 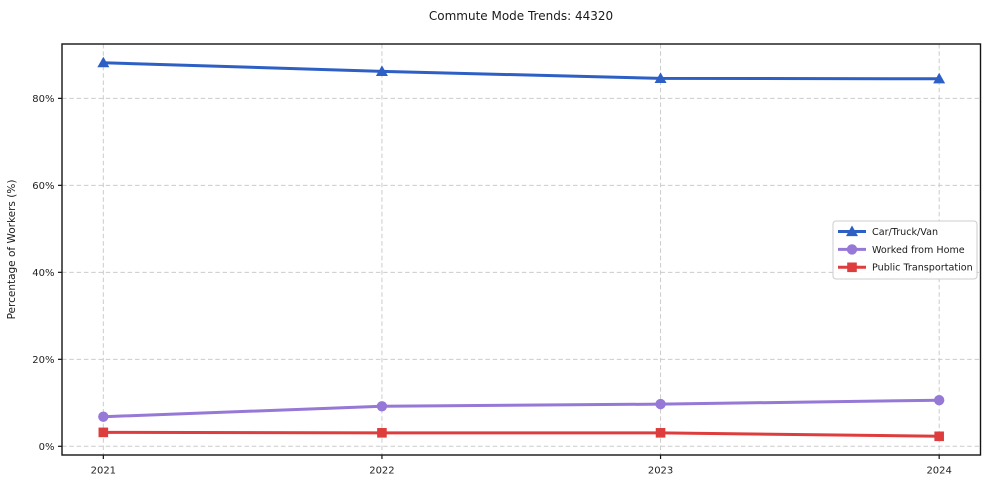 What do you see at coordinates (103, 62) in the screenshot?
I see `data-point-car-truck-van-2021` at bounding box center [103, 62].